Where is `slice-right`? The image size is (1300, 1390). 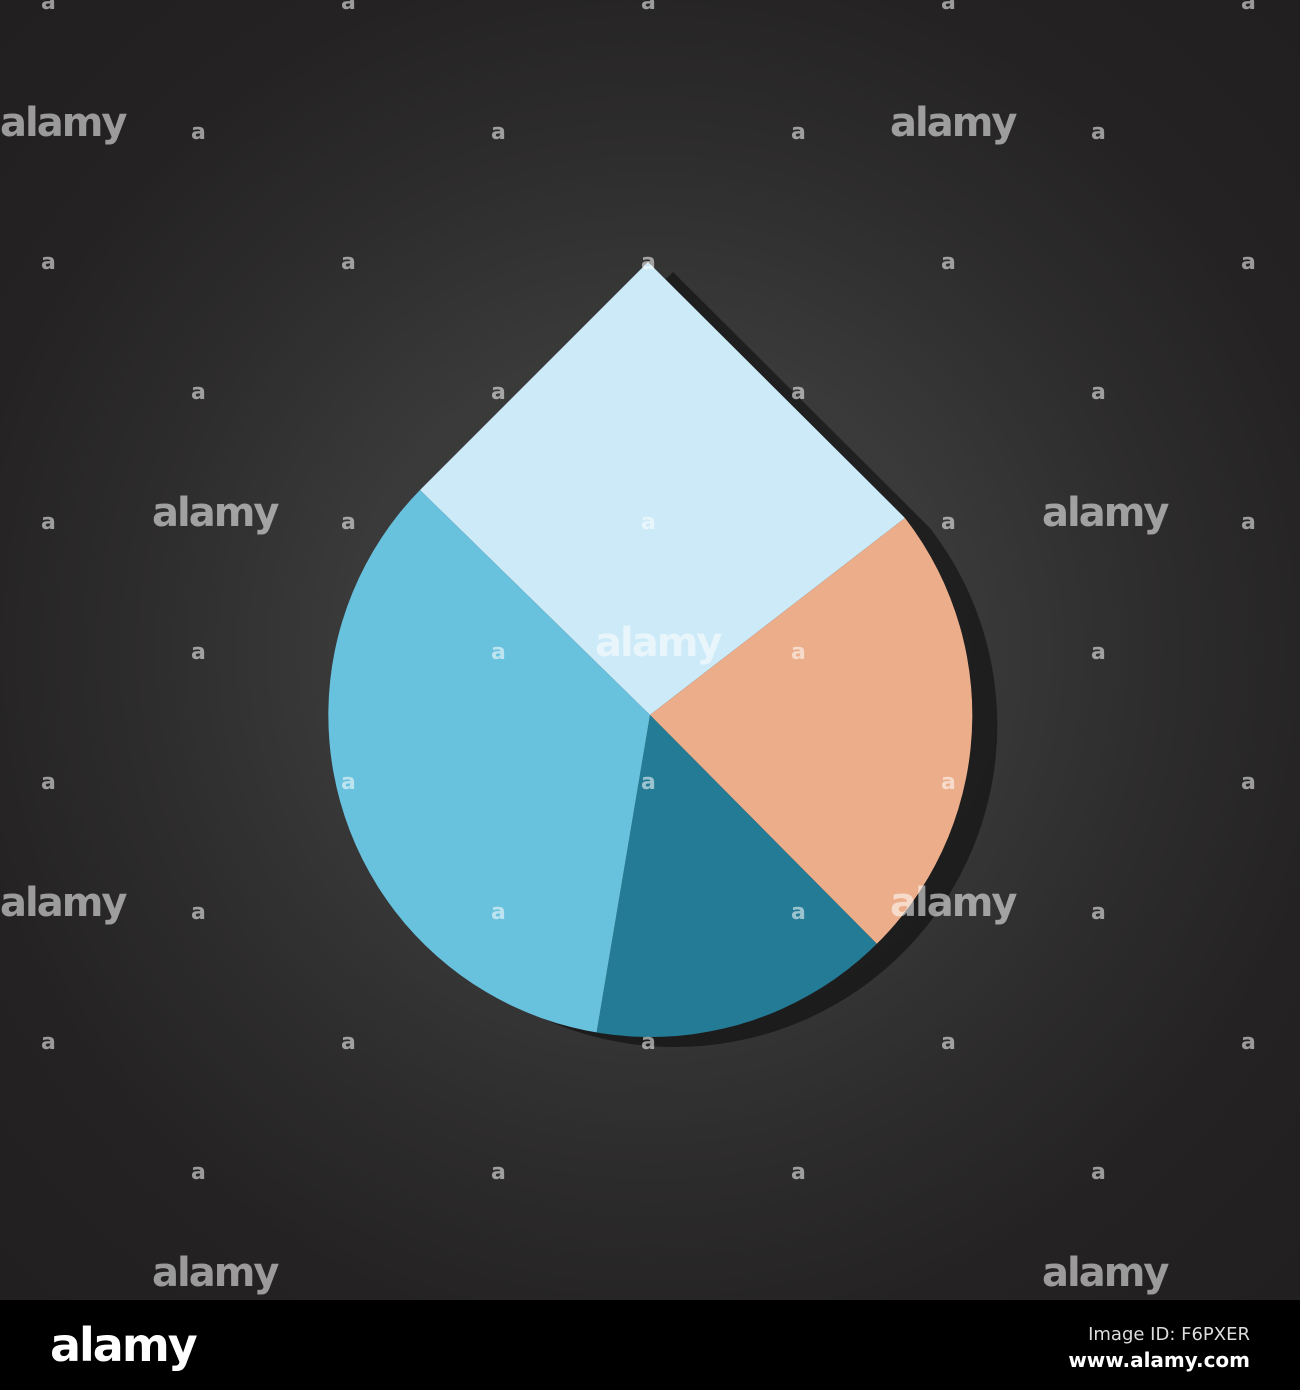 slice-right is located at coordinates (811, 778).